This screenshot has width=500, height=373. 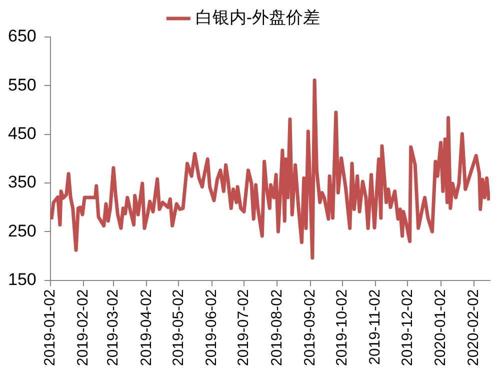 What do you see at coordinates (243, 327) in the screenshot?
I see `x-tick-label: 2019-07-02` at bounding box center [243, 327].